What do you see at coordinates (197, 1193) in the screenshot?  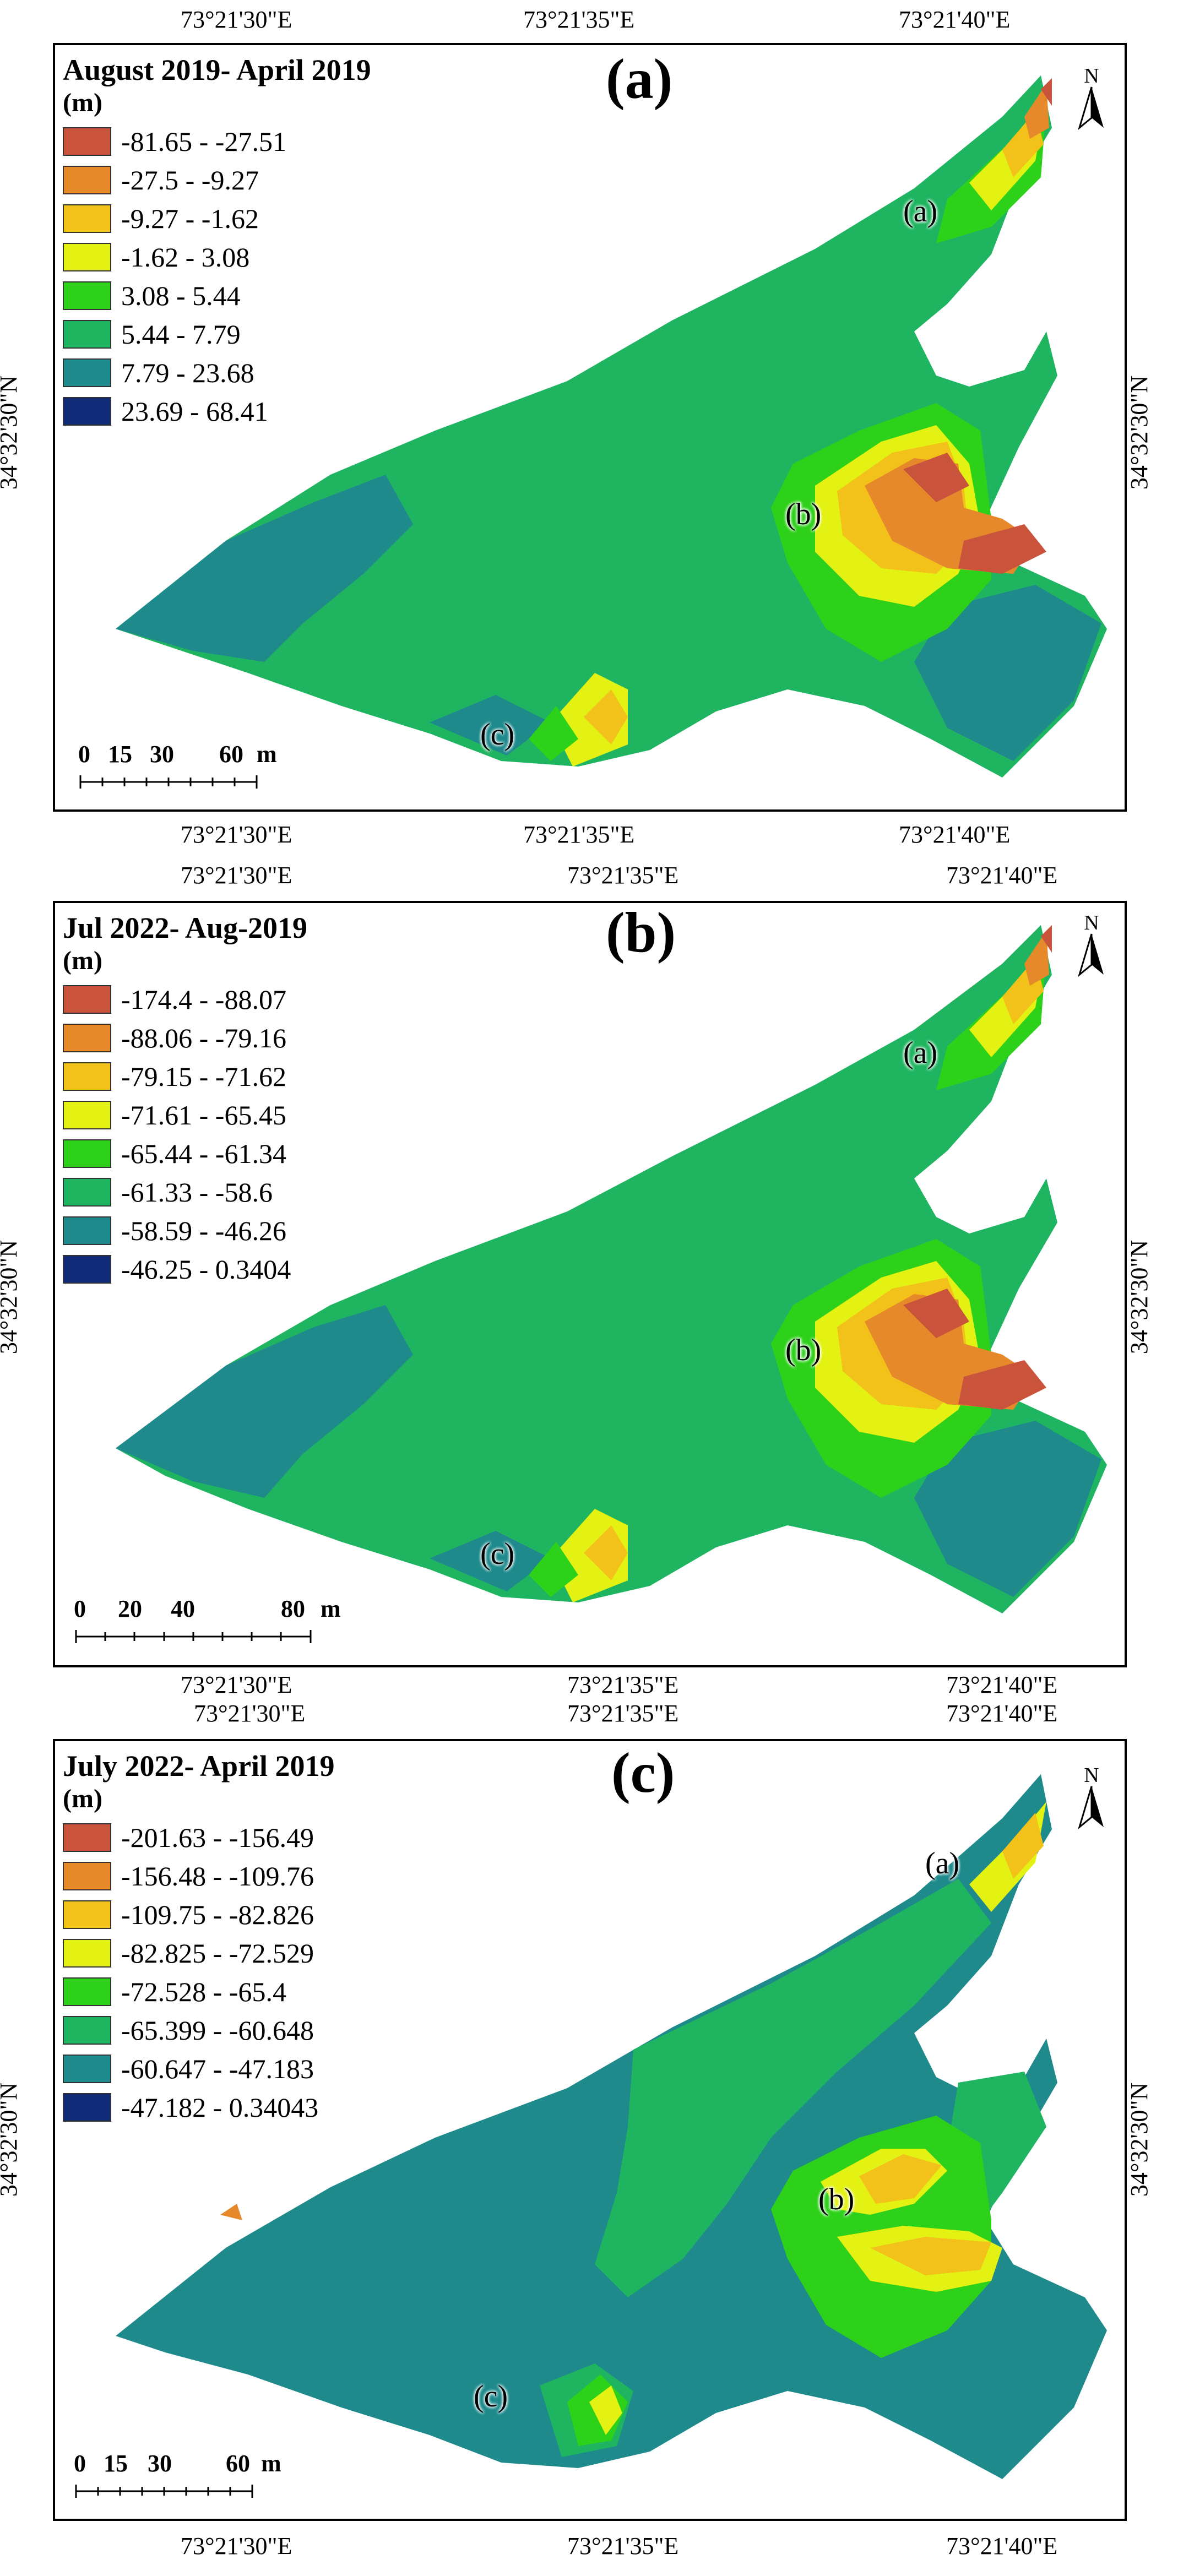 I see `legend-label: -61.33 - -58.6` at bounding box center [197, 1193].